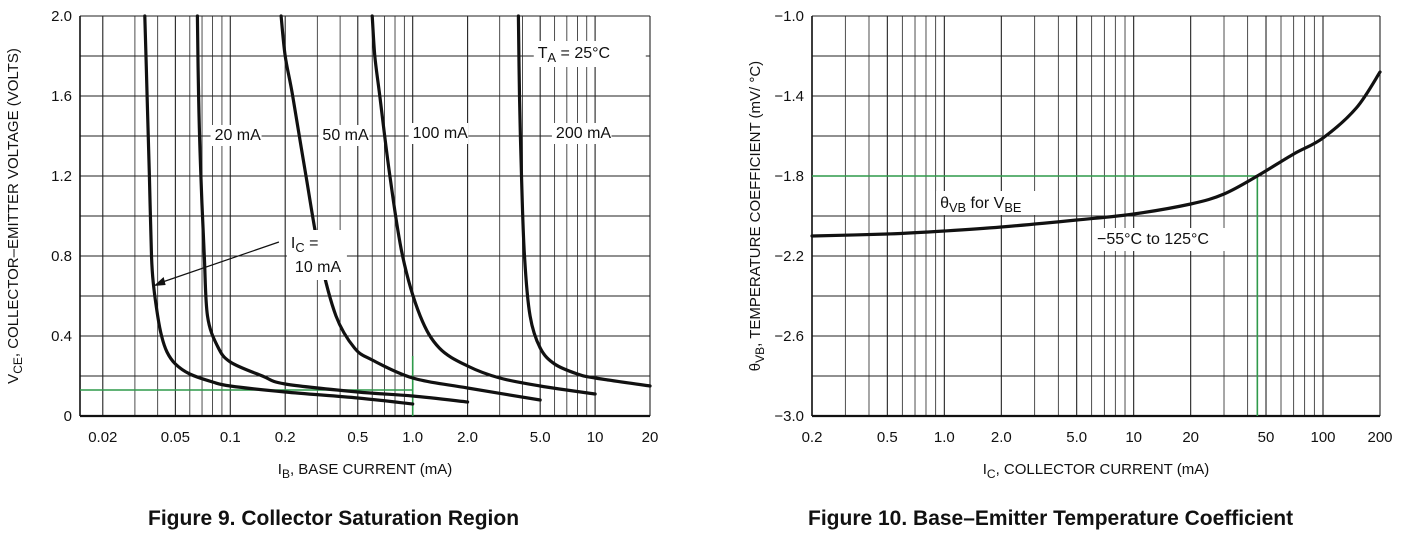 The height and width of the screenshot is (544, 1406). Describe the element at coordinates (789, 336) in the screenshot. I see `y-tick-label: −2.6` at that location.